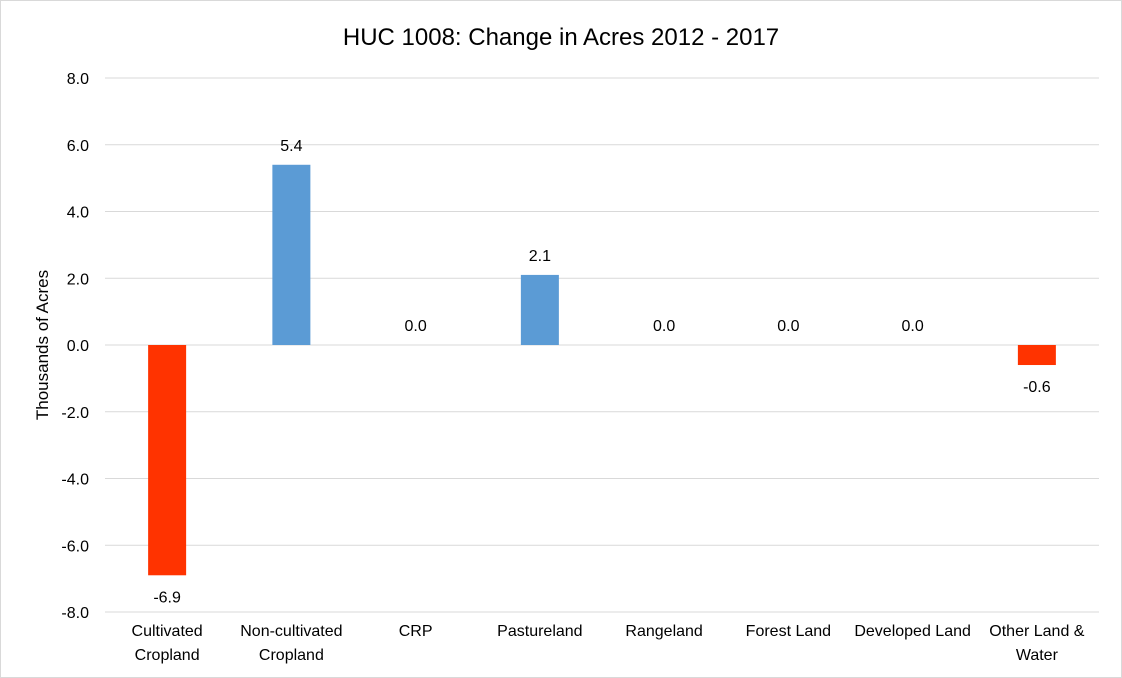 The image size is (1122, 678). Describe the element at coordinates (1037, 631) in the screenshot. I see `x-category-label: Other Land &` at that location.